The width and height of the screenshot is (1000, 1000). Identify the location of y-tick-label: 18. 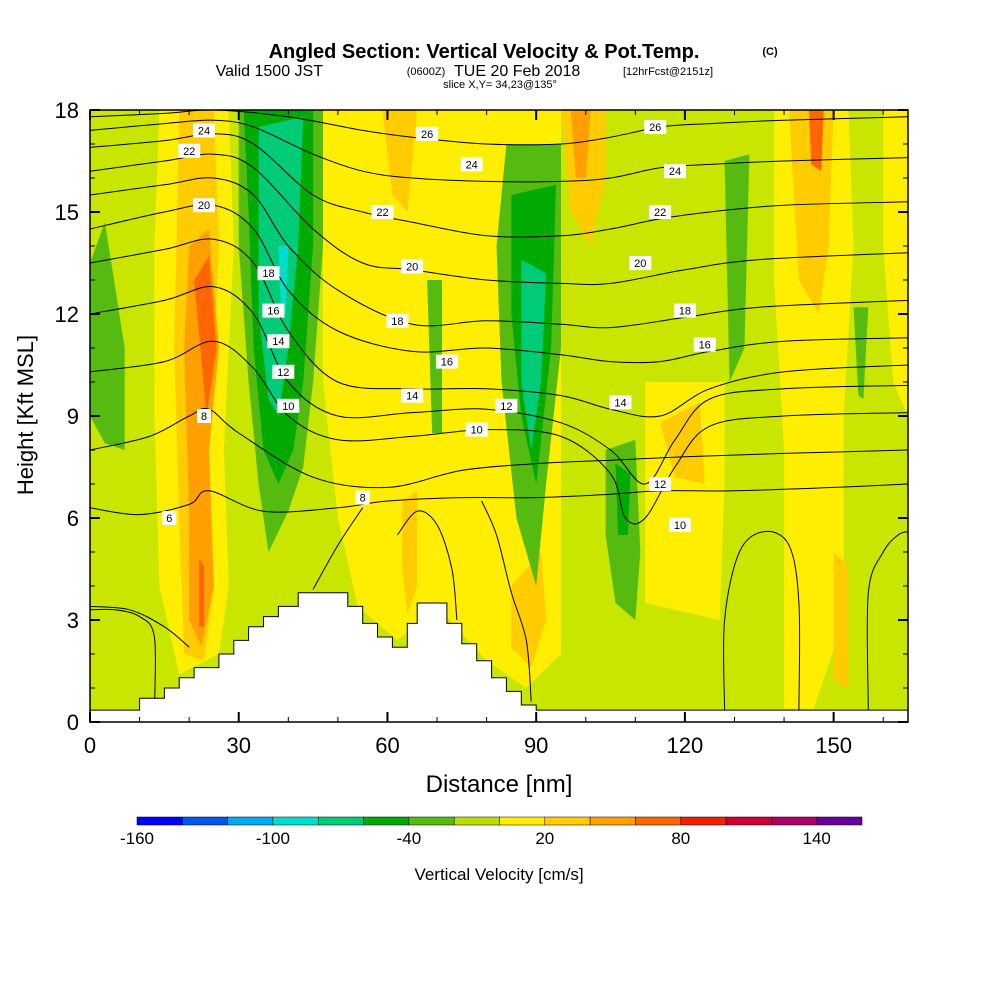
(67, 110).